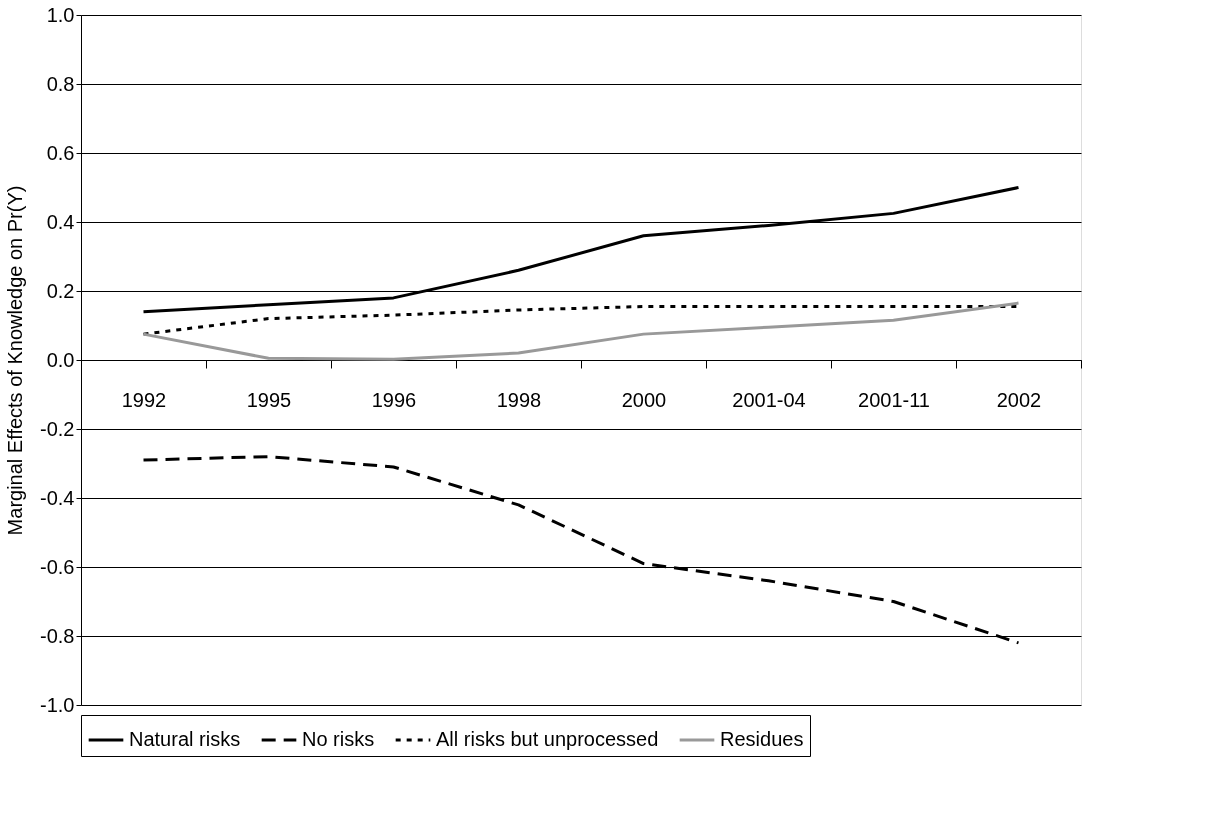 The height and width of the screenshot is (823, 1208). I want to click on y-tick-label: 0.4, so click(60, 221).